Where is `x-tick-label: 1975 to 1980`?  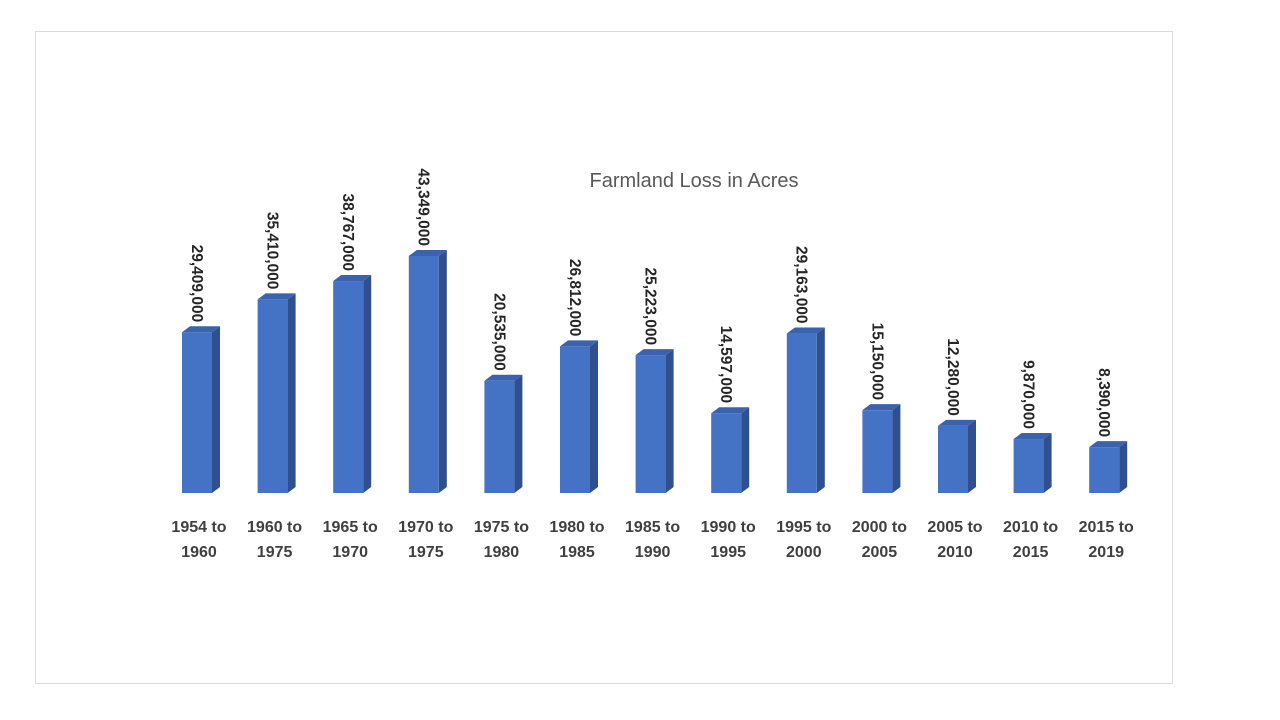
x-tick-label: 1975 to 1980 is located at coordinates (501, 540).